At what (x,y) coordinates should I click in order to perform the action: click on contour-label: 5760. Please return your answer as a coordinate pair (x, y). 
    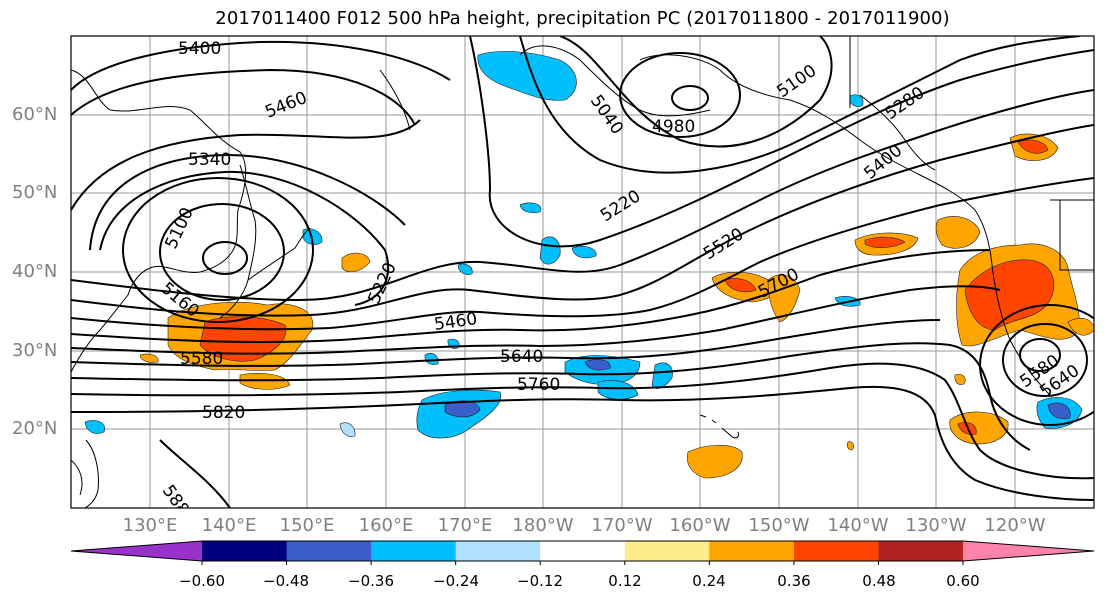
    Looking at the image, I should click on (538, 385).